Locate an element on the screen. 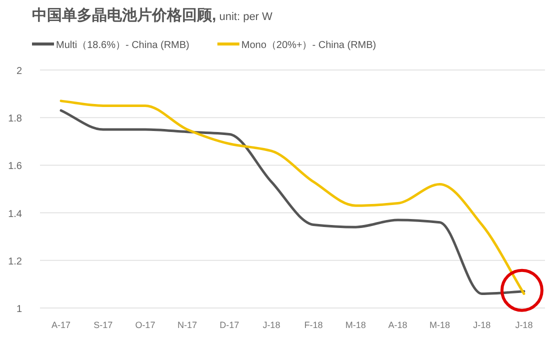 The width and height of the screenshot is (560, 340). x-tick-label: D-17 is located at coordinates (230, 325).